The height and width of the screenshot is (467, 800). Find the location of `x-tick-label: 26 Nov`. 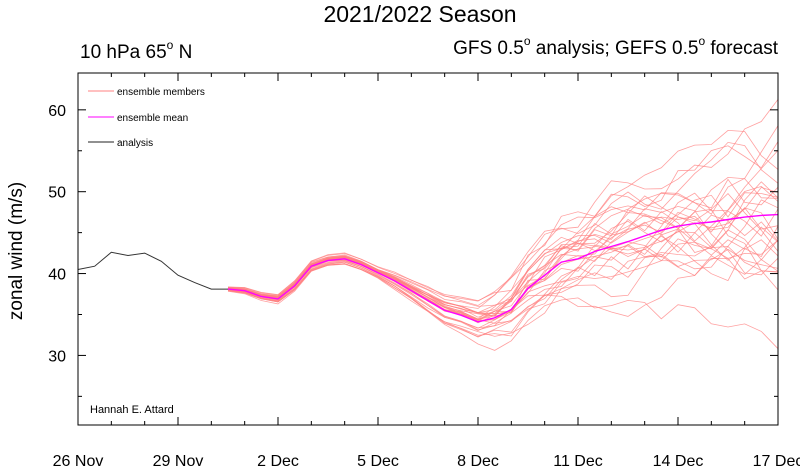

x-tick-label: 26 Nov is located at coordinates (78, 460).